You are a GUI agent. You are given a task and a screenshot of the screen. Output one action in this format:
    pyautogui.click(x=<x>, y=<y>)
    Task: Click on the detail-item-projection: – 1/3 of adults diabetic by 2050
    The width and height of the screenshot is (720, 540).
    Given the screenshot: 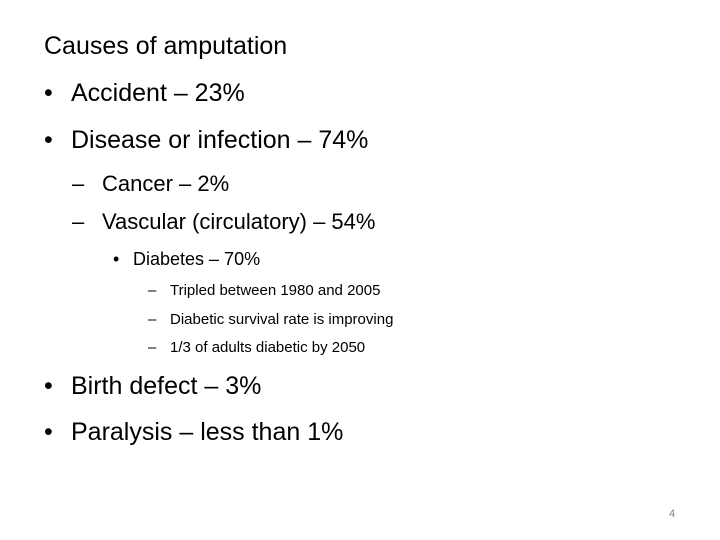 What is the action you would take?
    pyautogui.click(x=256, y=347)
    